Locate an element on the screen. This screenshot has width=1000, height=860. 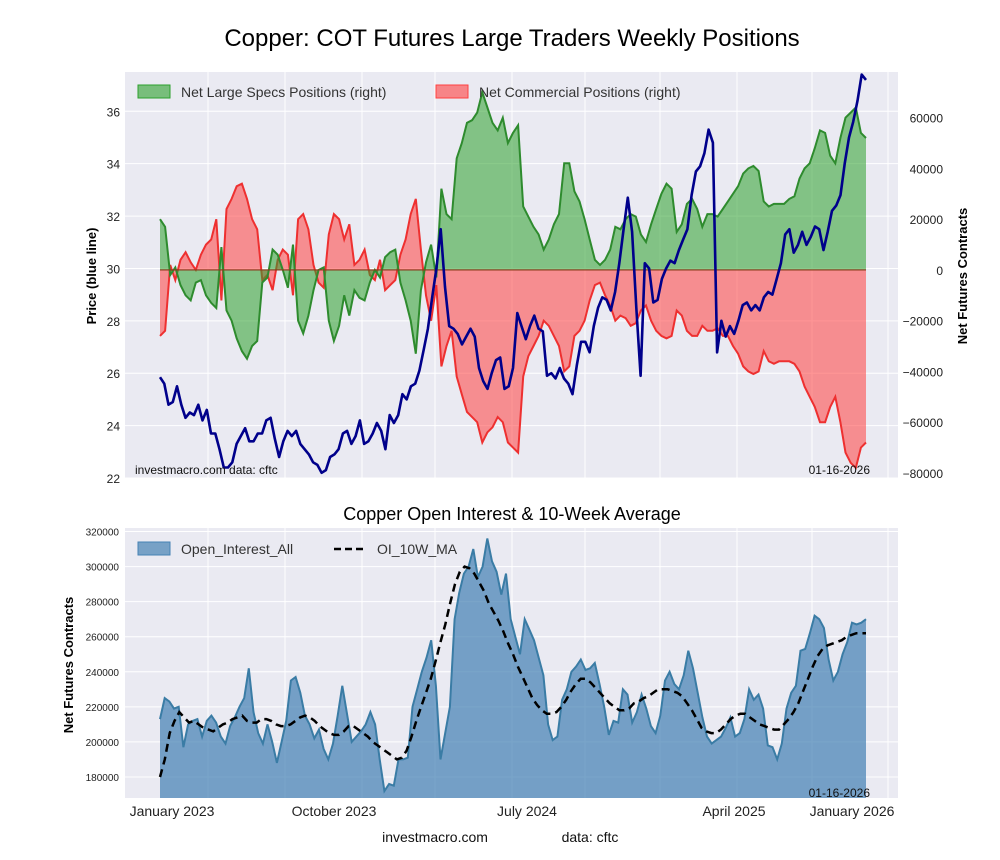
price-axis-label: Price (blue line) is located at coordinates (91, 276).